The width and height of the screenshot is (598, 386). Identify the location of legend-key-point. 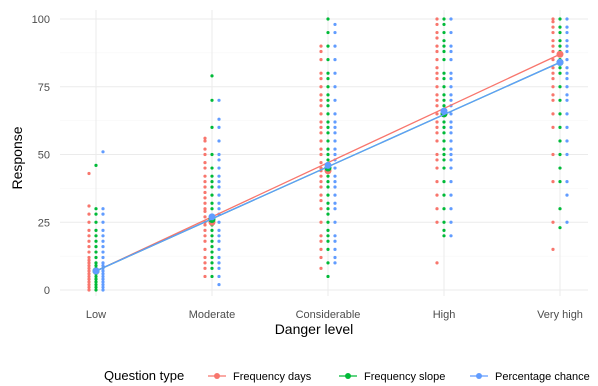
(217, 376).